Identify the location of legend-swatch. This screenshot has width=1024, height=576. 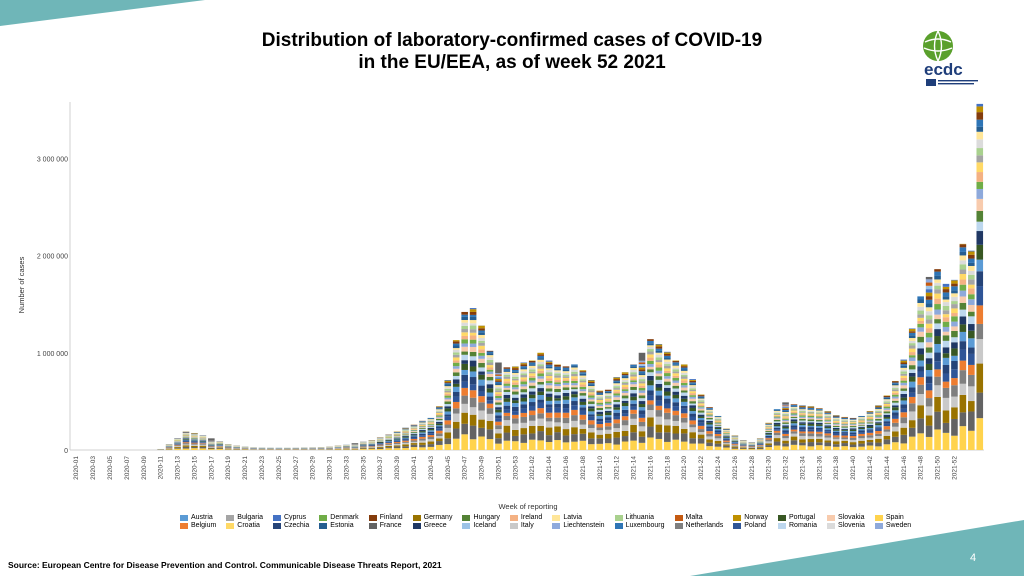
(878, 518).